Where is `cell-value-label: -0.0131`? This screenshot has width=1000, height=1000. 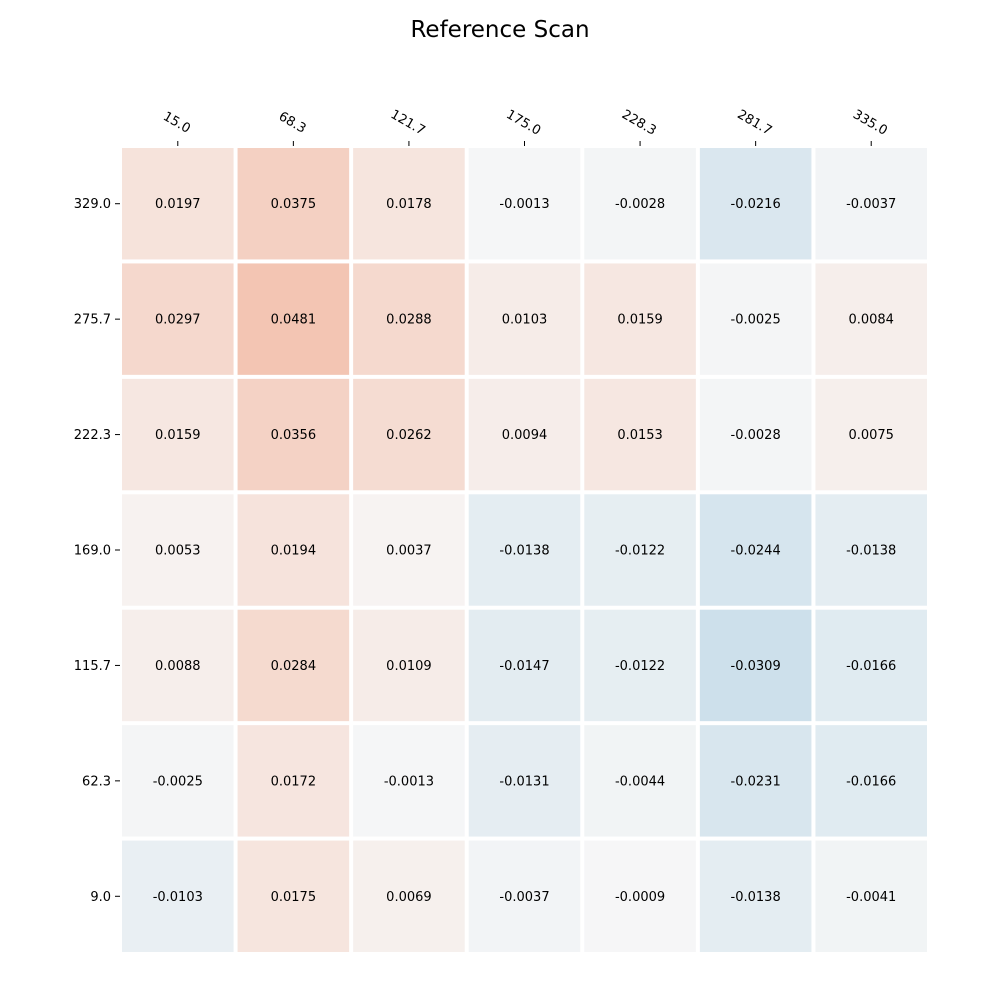 cell-value-label: -0.0131 is located at coordinates (524, 781).